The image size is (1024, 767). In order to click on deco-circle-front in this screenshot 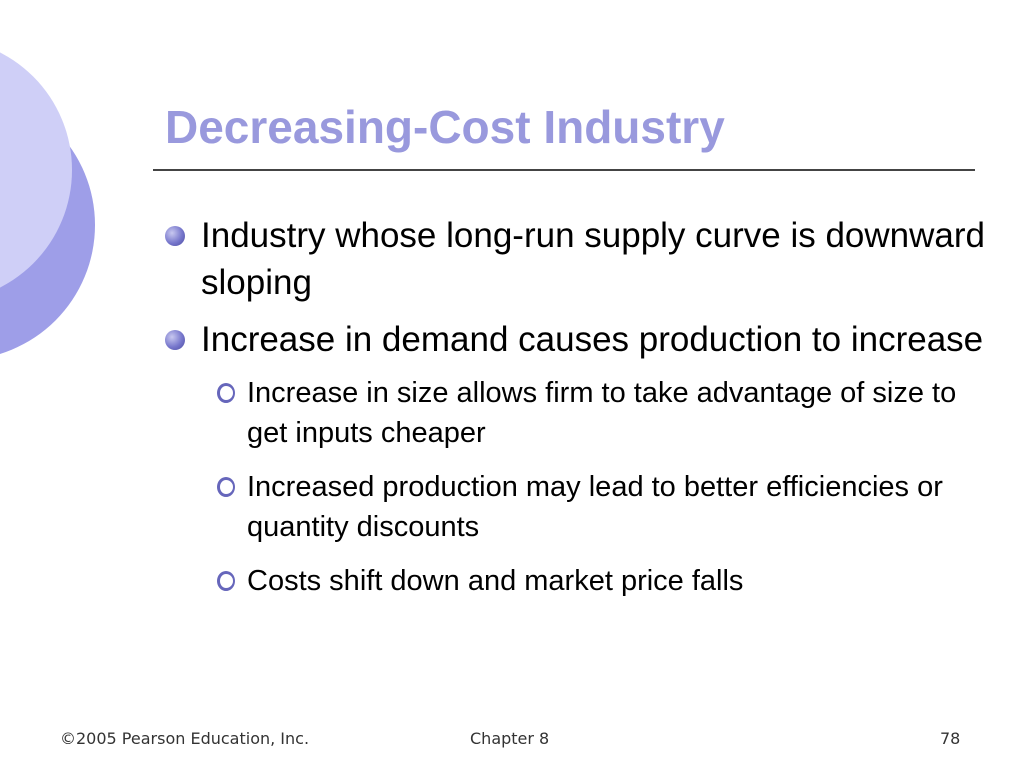, I will do `click(36, 170)`.